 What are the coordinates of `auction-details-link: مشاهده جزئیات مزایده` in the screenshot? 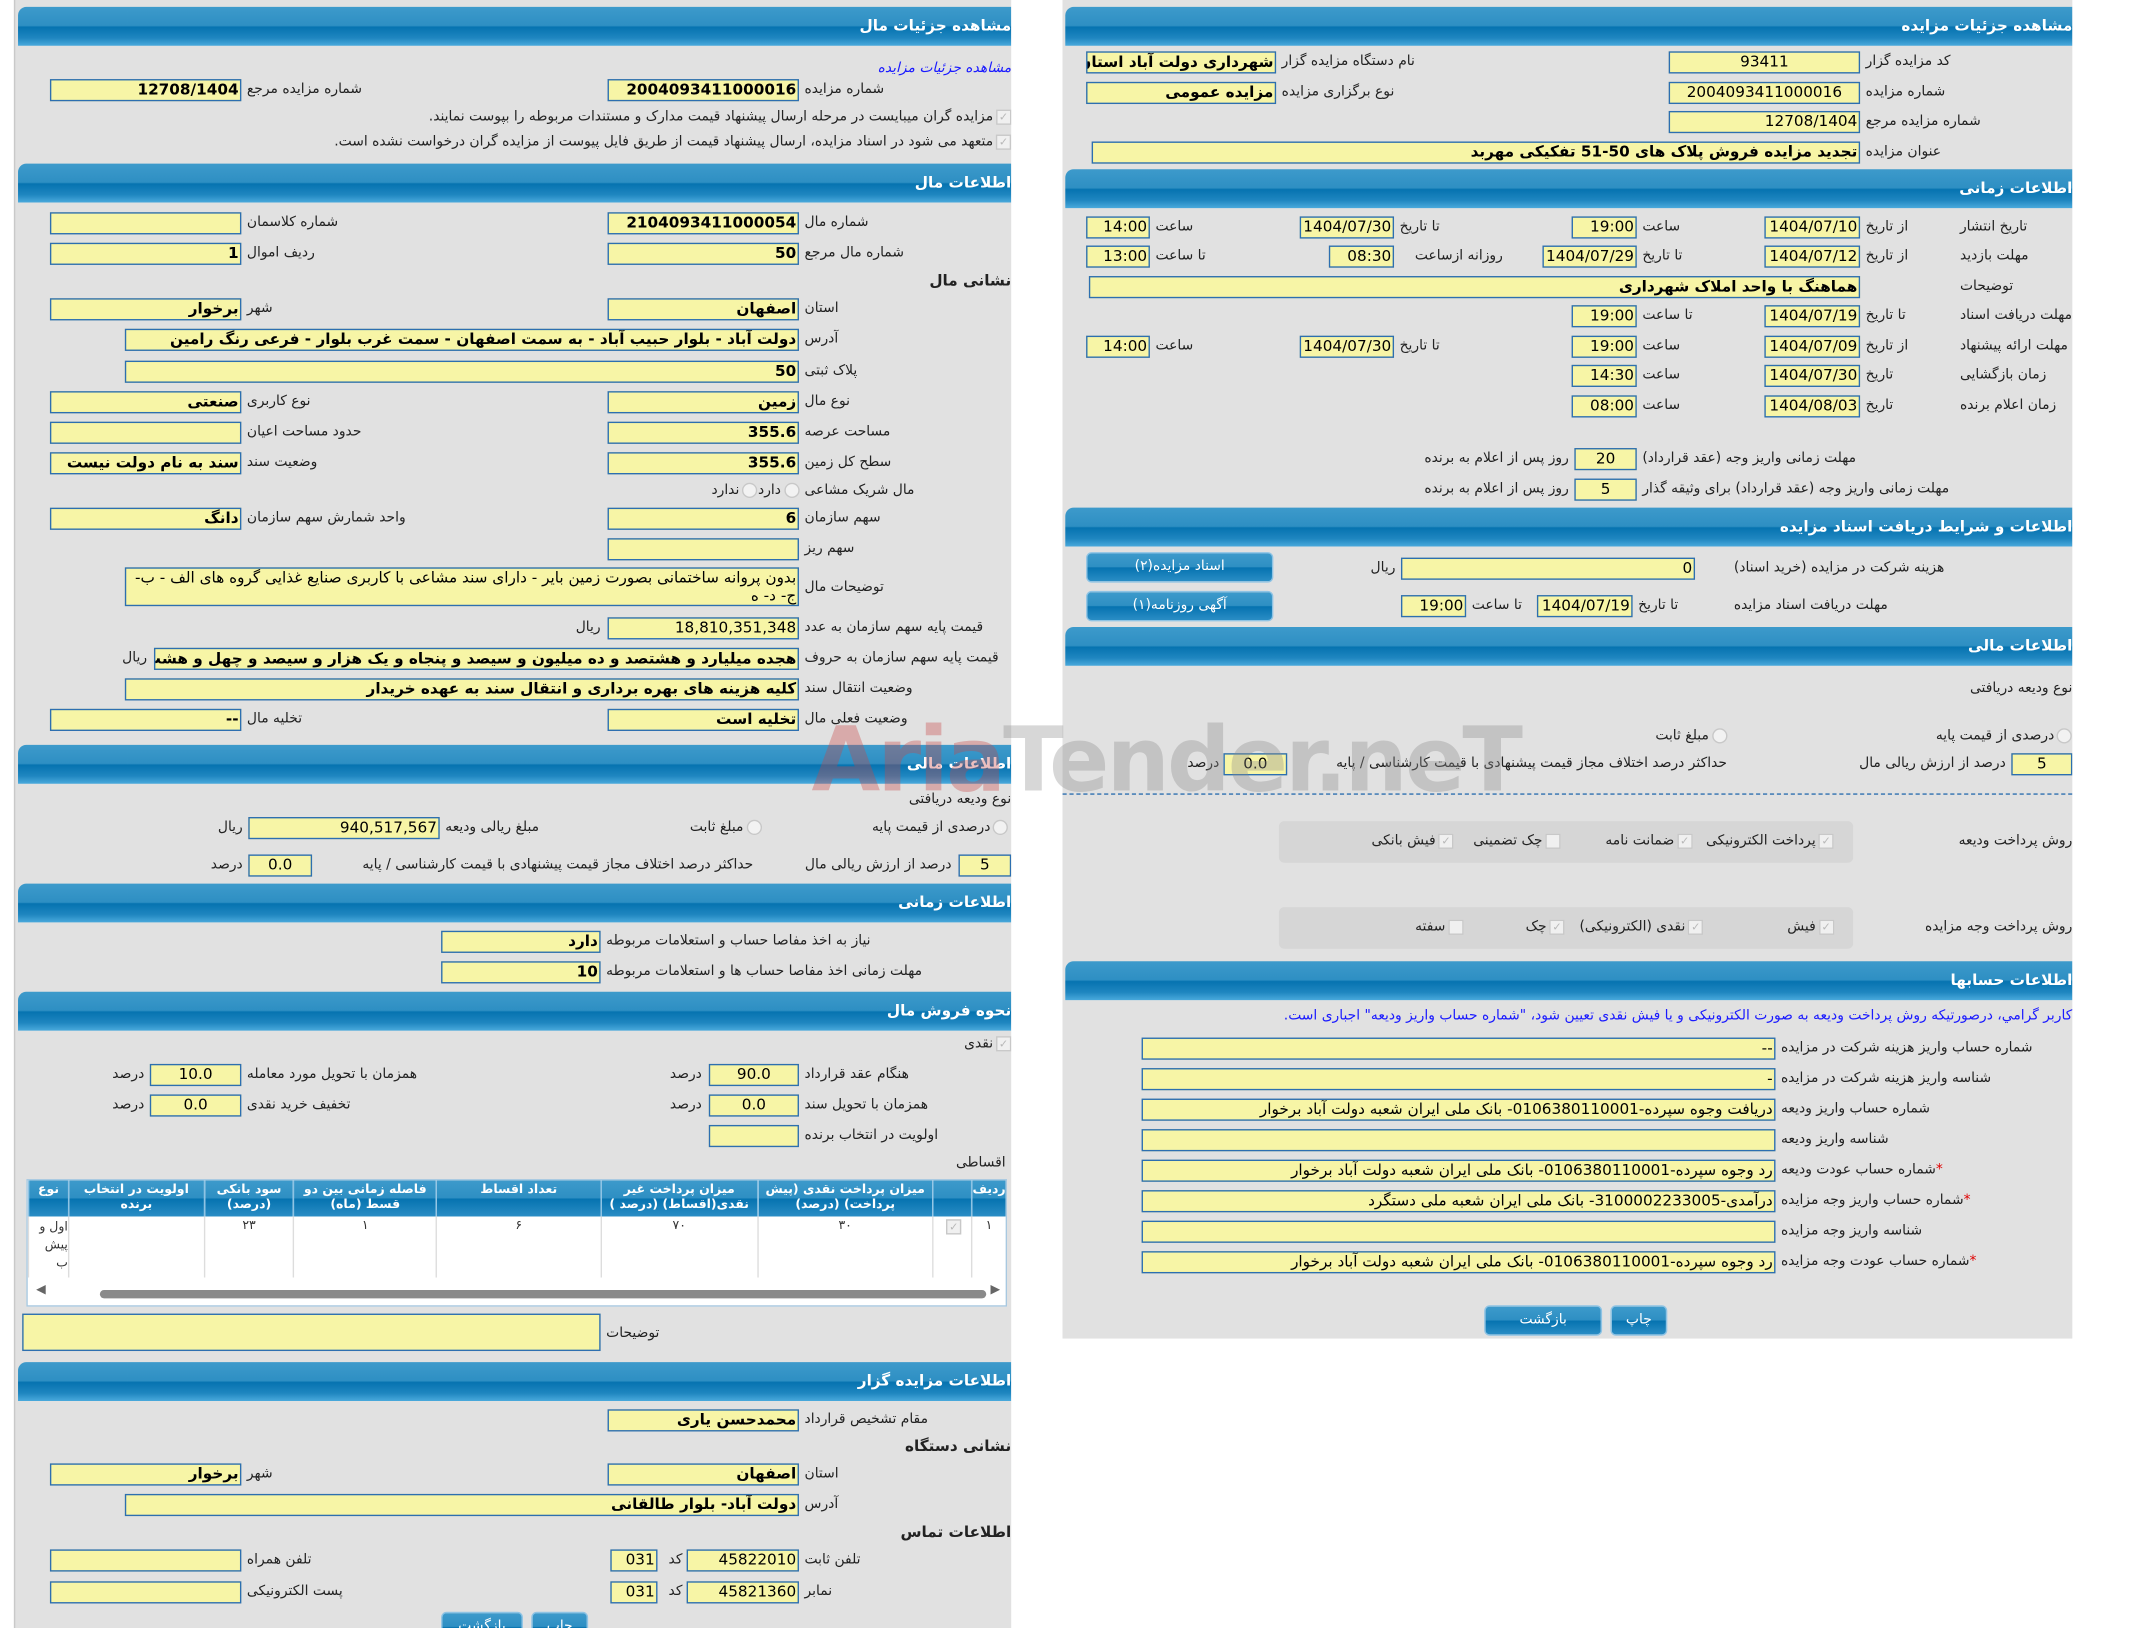 It's located at (944, 69).